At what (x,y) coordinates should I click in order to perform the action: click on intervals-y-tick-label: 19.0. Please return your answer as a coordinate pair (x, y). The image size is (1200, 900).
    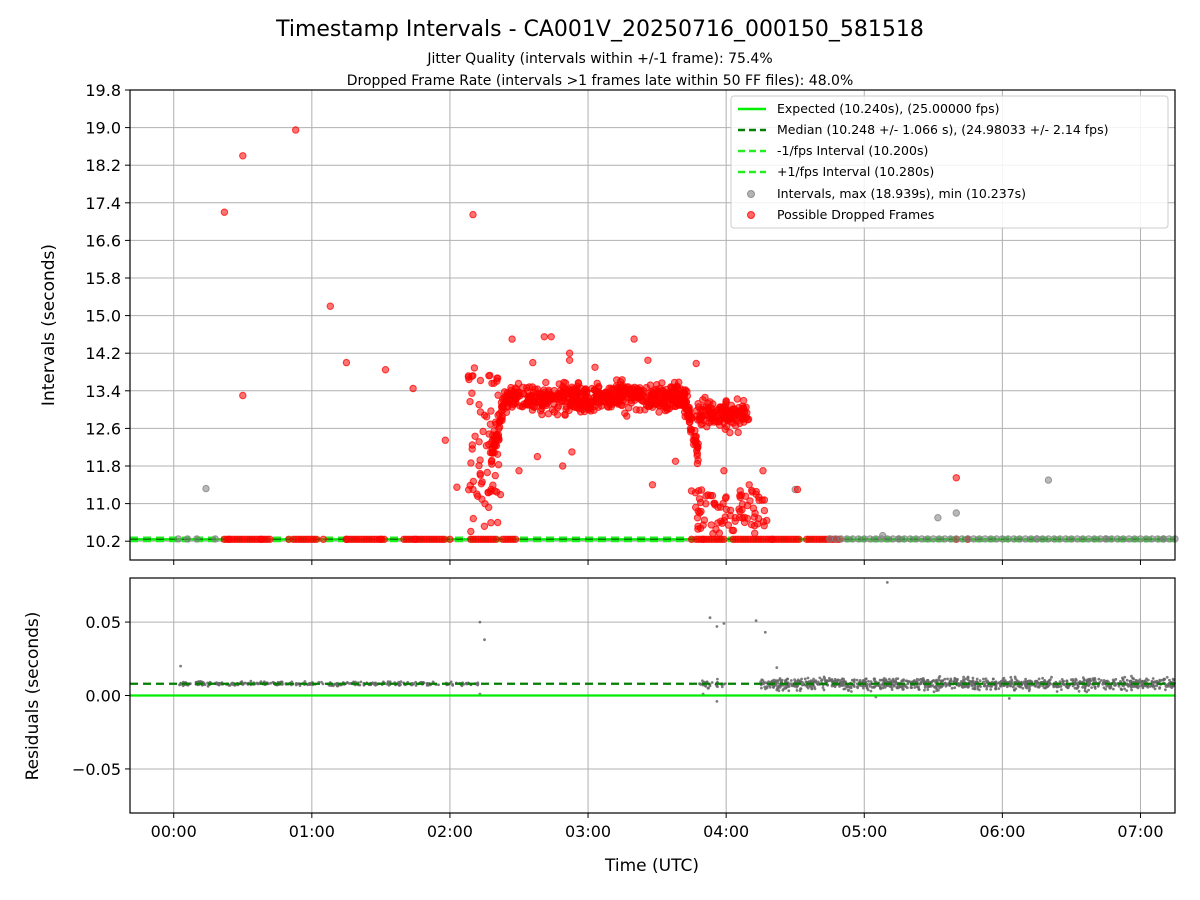
    Looking at the image, I should click on (103, 128).